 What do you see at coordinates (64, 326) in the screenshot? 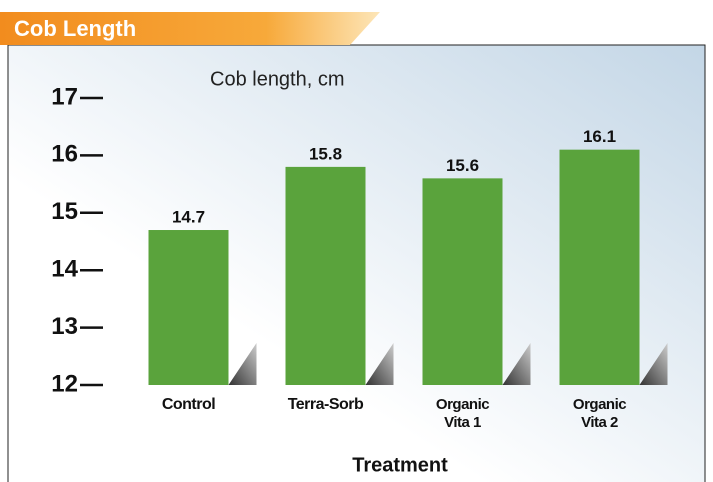
I see `y-tick-label: 13` at bounding box center [64, 326].